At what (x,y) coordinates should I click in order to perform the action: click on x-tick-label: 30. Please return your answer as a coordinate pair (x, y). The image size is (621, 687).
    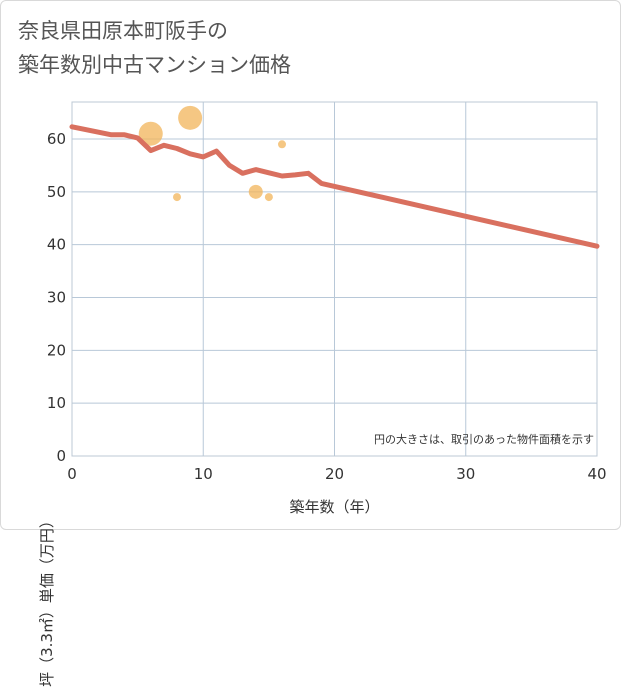
    Looking at the image, I should click on (465, 474).